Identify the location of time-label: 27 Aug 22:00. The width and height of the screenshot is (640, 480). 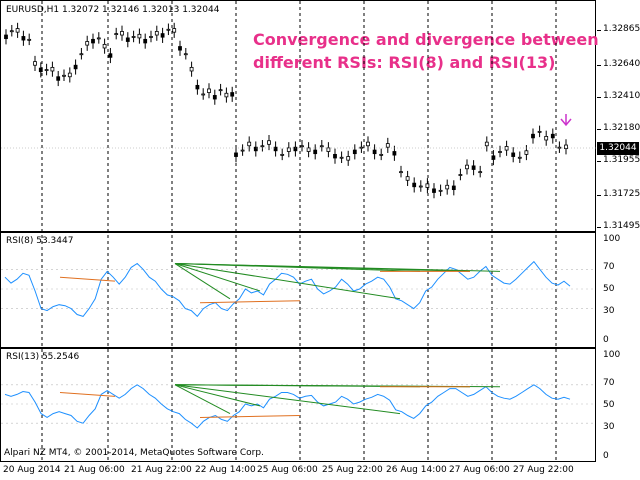
(543, 470).